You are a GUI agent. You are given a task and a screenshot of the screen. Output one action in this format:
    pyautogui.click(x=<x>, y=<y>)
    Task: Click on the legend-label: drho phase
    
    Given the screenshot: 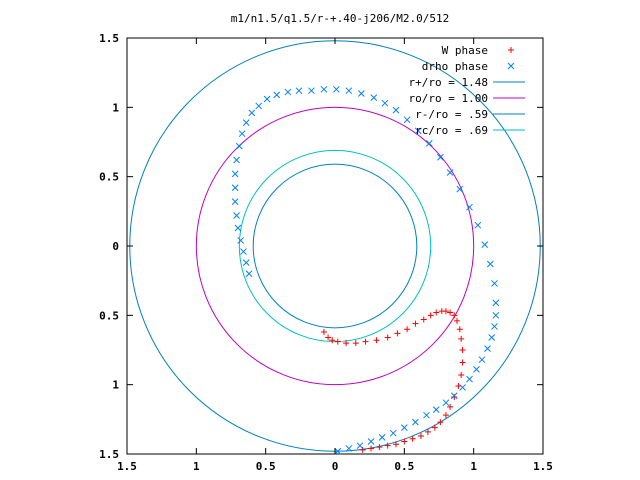 What is the action you would take?
    pyautogui.click(x=455, y=66)
    